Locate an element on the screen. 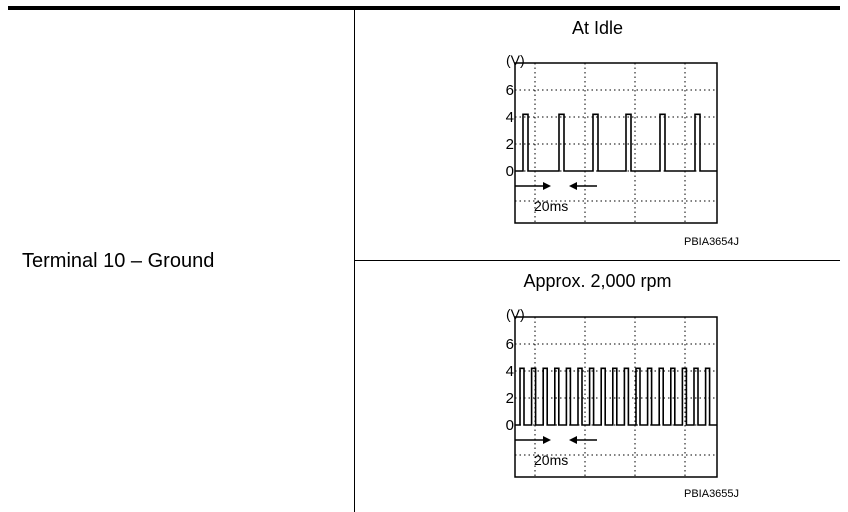 This screenshot has height=512, width=848. oscilloscope-idle: (V) 0 2 4 6 20ms is located at coordinates (612, 138).